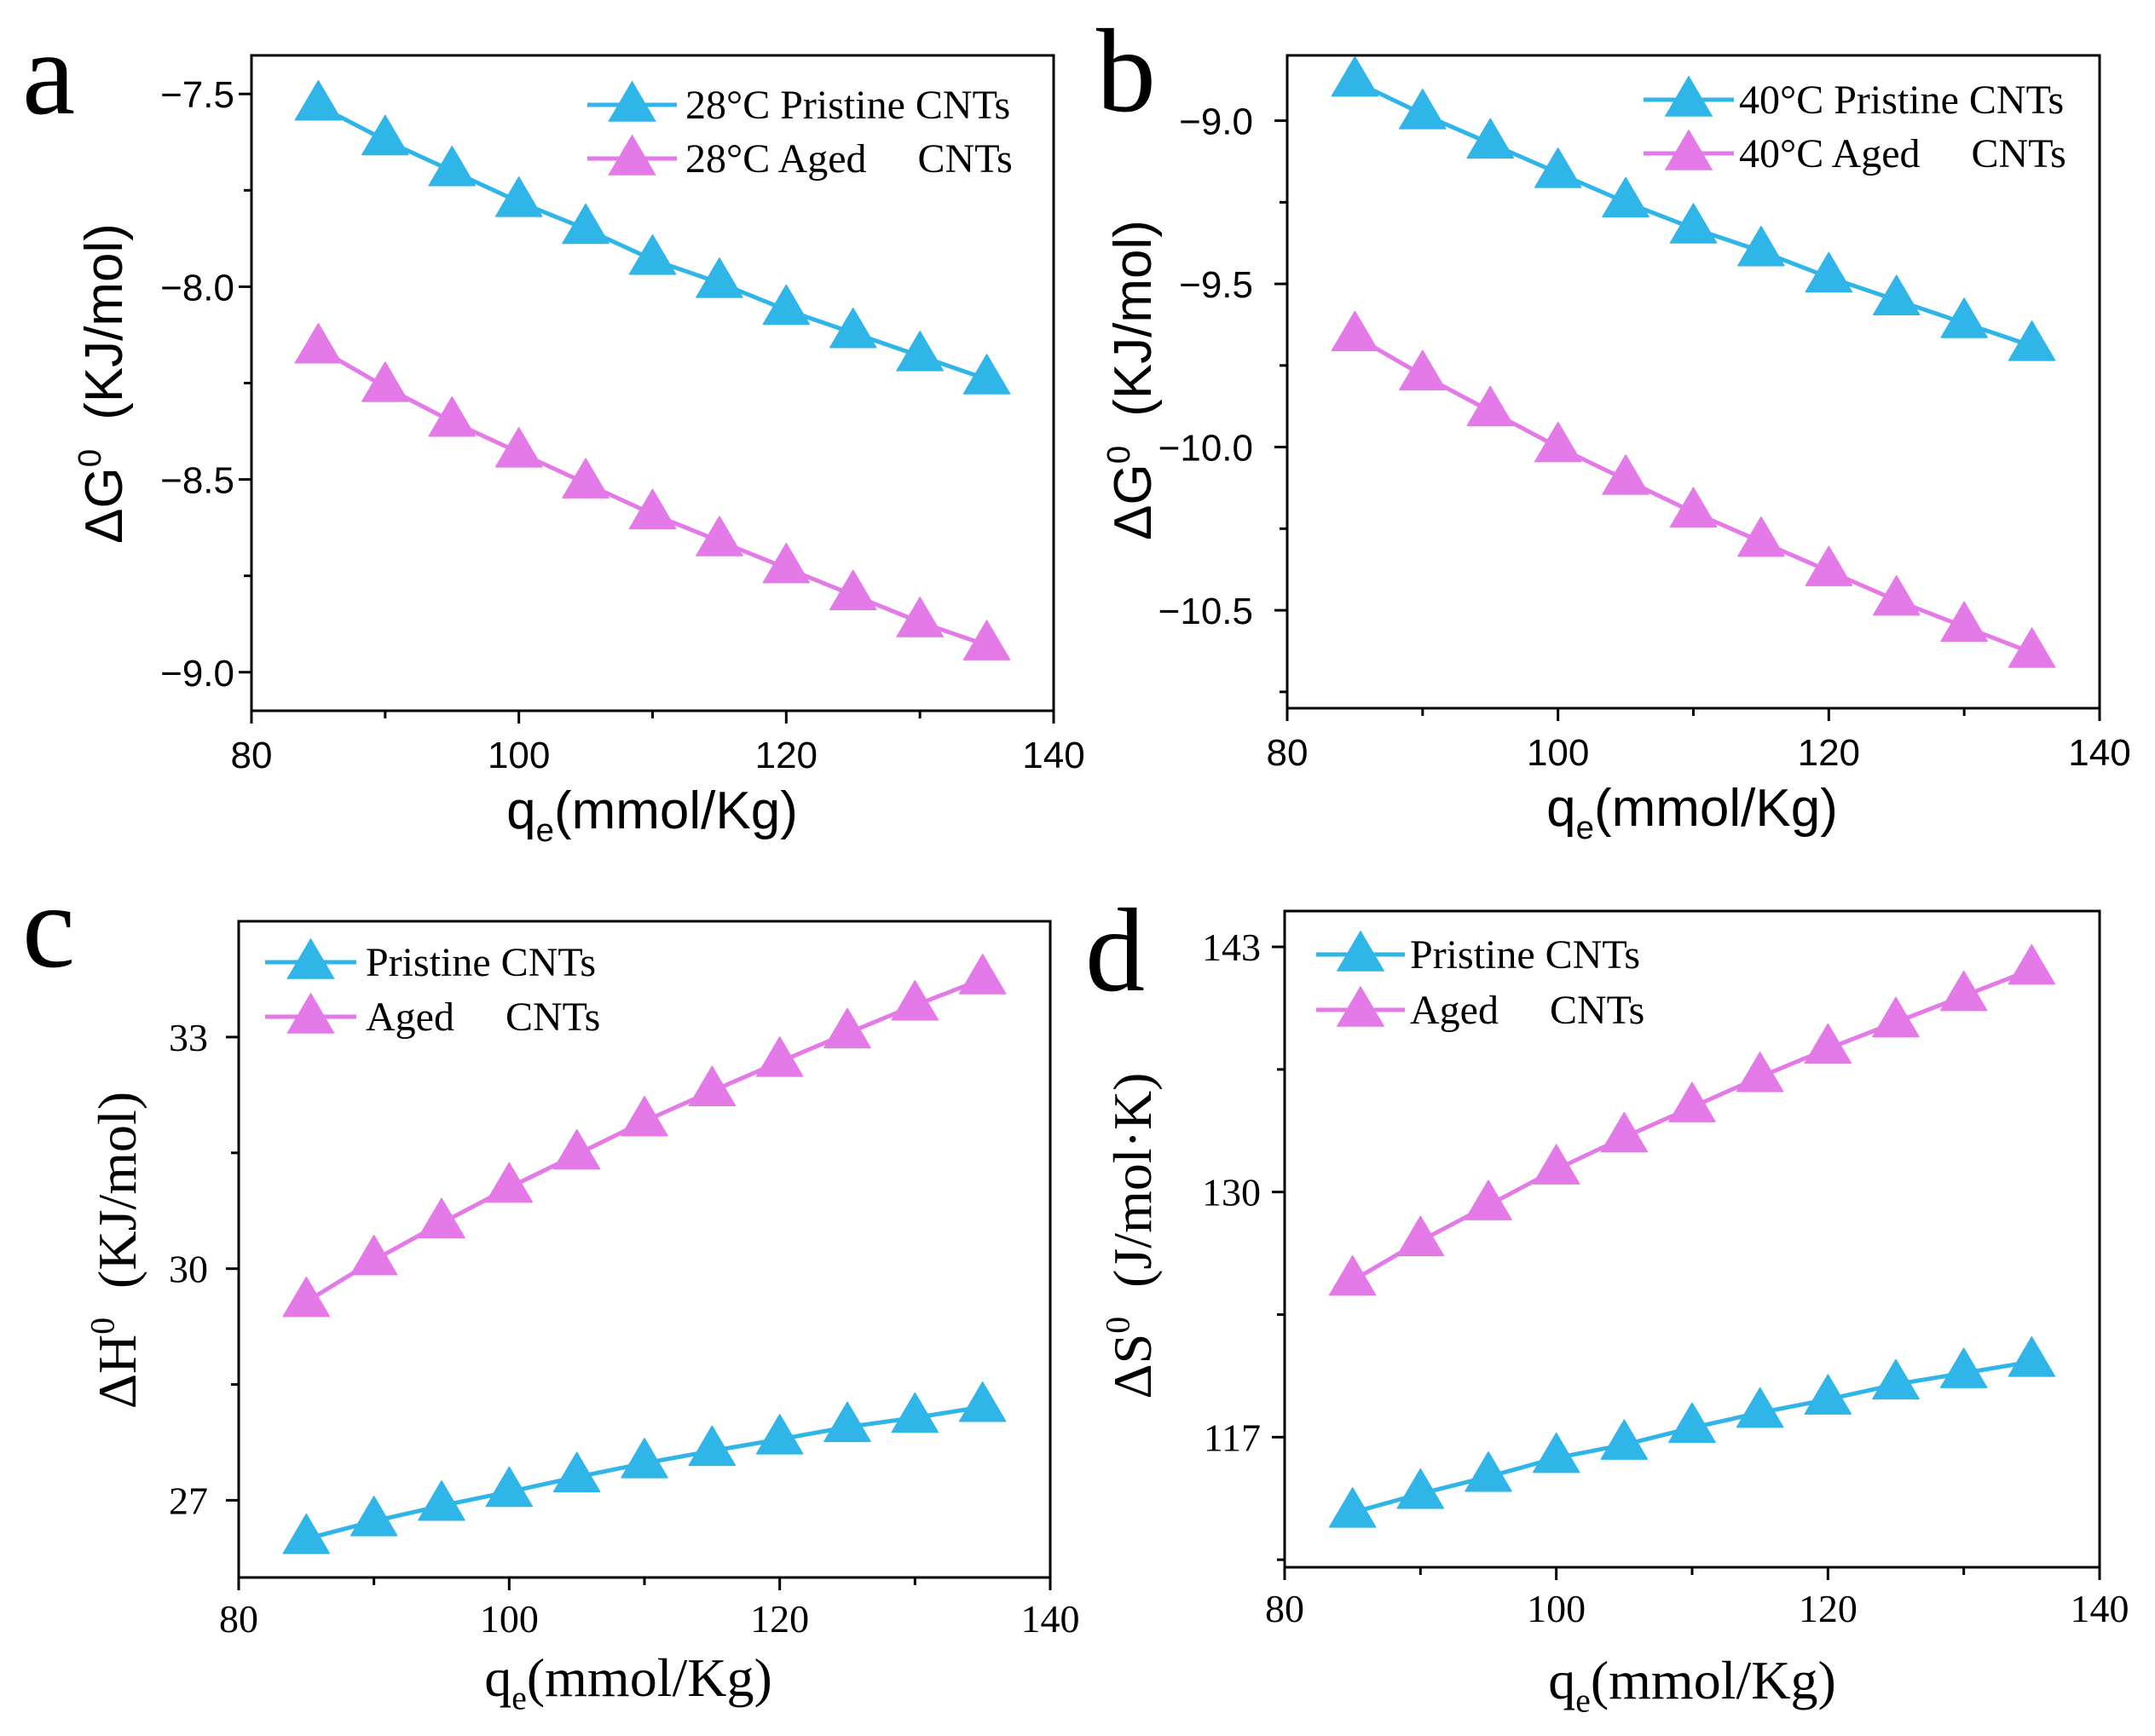  Describe the element at coordinates (1205, 611) in the screenshot. I see `y-tick-label: −10.5` at that location.